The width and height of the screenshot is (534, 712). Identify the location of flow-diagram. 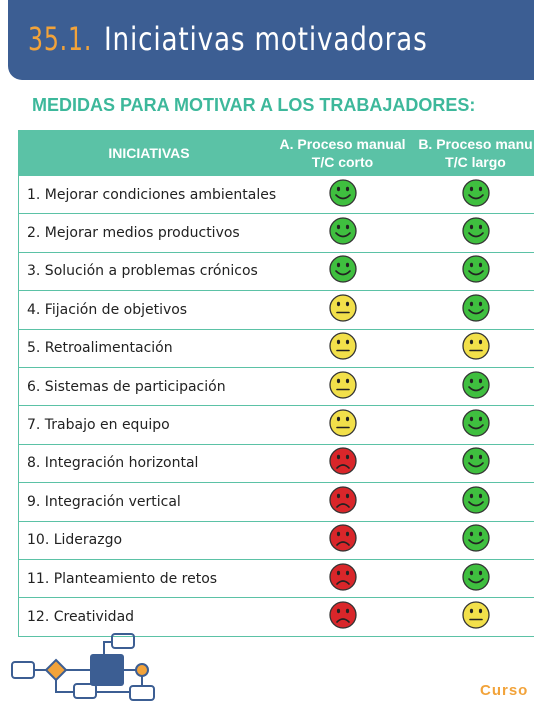
(83, 667).